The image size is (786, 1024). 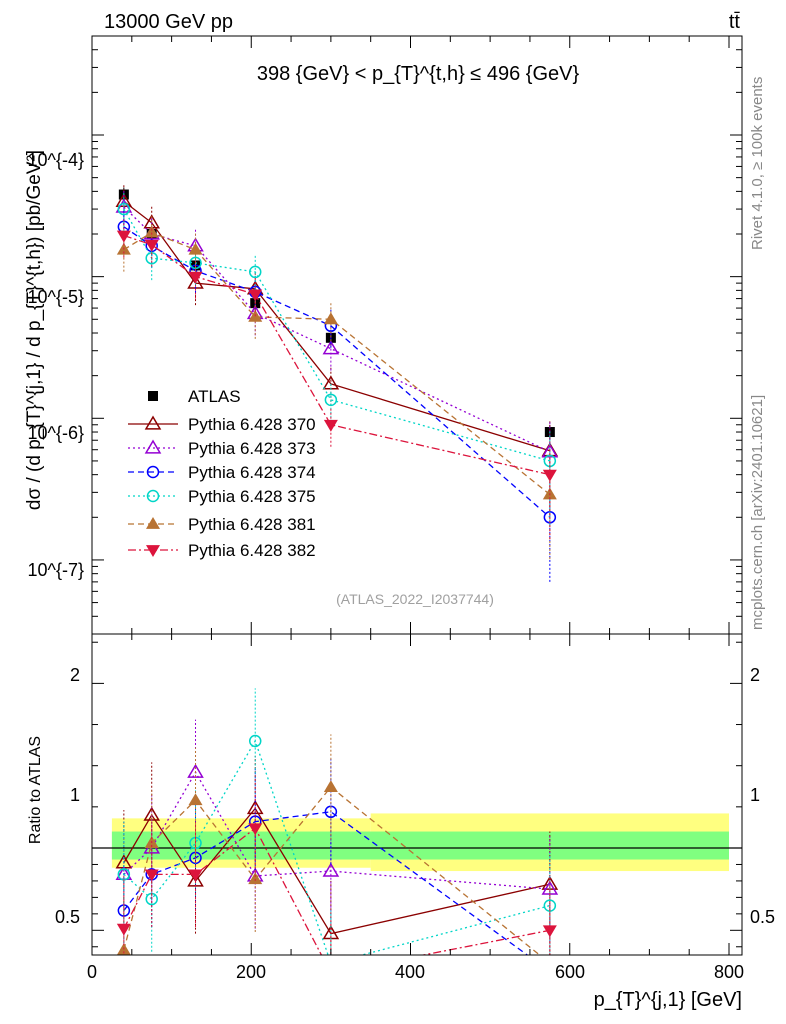 What do you see at coordinates (251, 972) in the screenshot?
I see `x-tick-label-200: 200` at bounding box center [251, 972].